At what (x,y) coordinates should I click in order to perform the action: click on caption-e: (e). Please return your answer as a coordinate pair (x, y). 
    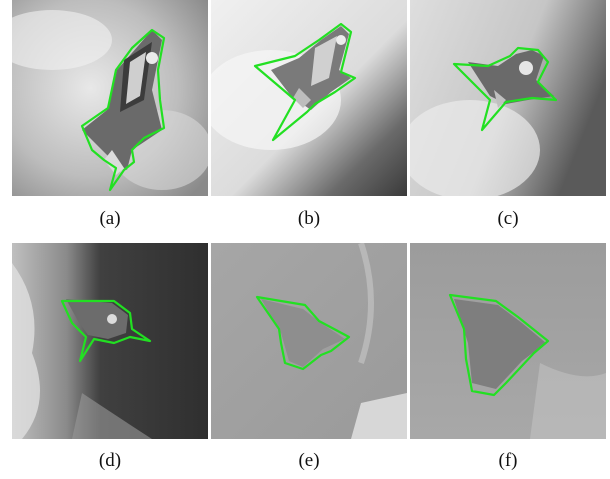
    Looking at the image, I should click on (309, 461).